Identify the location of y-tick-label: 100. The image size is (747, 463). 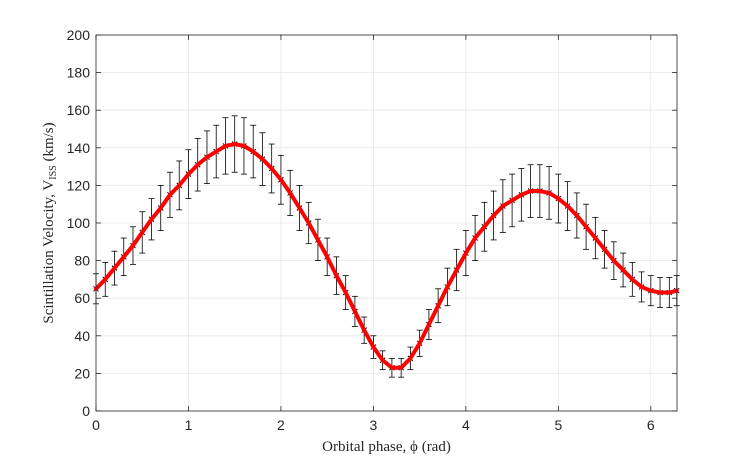
(79, 223).